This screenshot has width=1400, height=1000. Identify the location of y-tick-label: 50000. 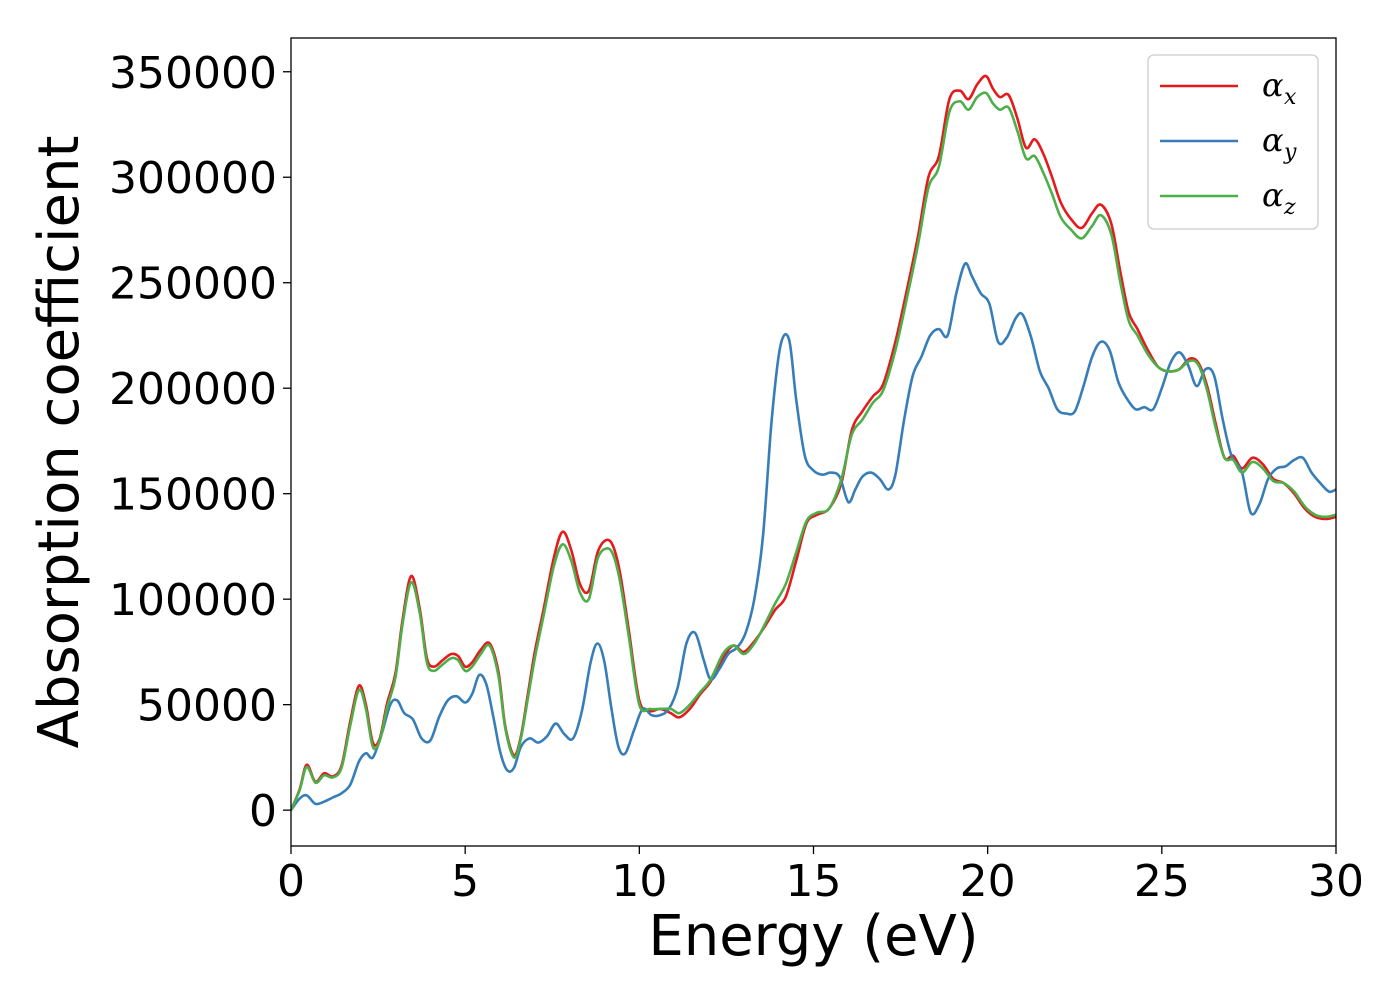
(207, 706).